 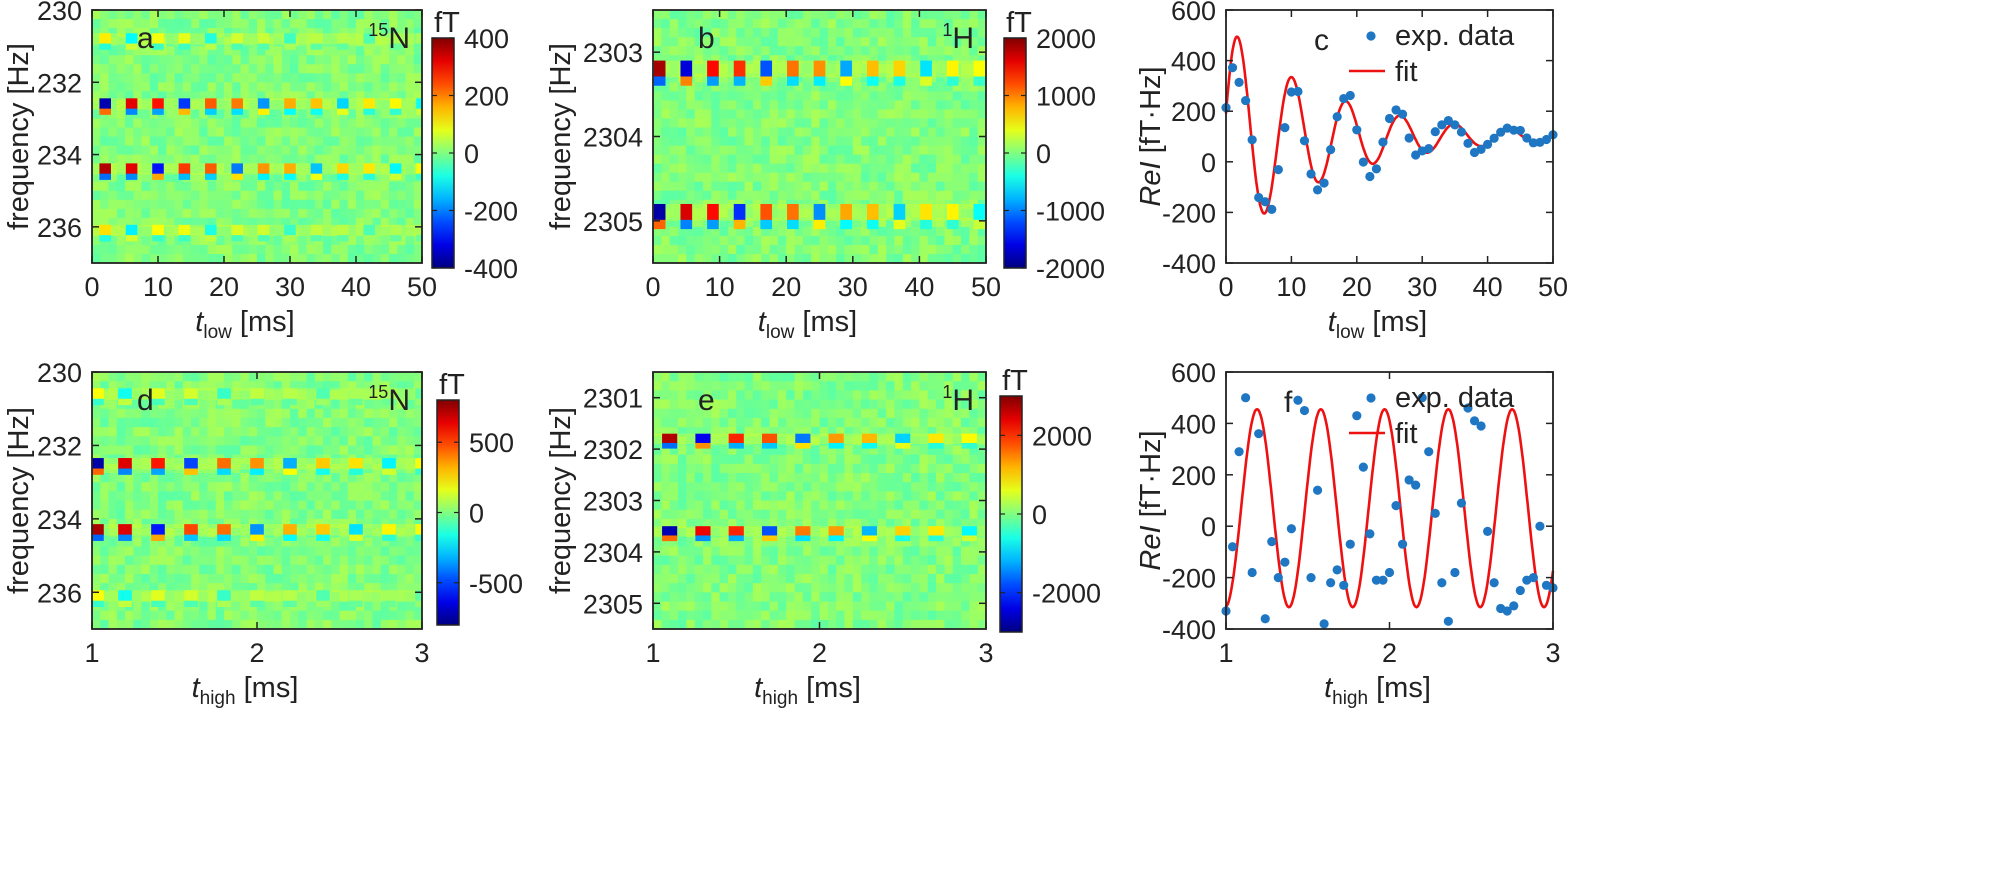 I want to click on colorbar-tick-label: -1000, so click(x=1070, y=212).